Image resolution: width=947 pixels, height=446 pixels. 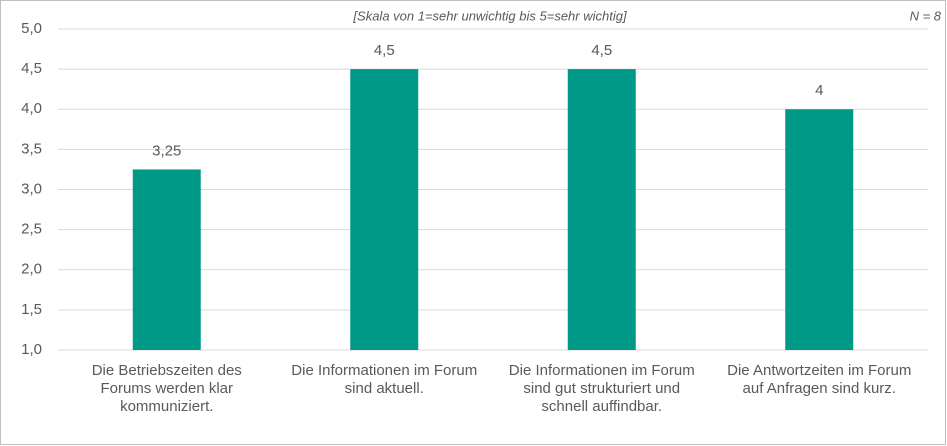 I want to click on y-tick-label: 2,5, so click(x=31, y=229).